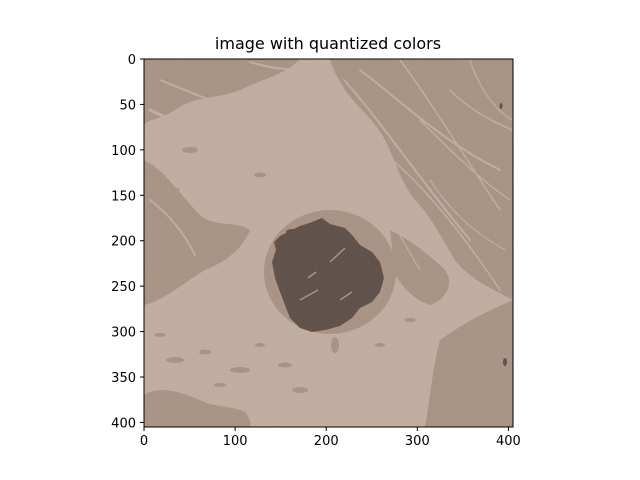 This screenshot has height=480, width=640. I want to click on x-tick-label: 100, so click(235, 441).